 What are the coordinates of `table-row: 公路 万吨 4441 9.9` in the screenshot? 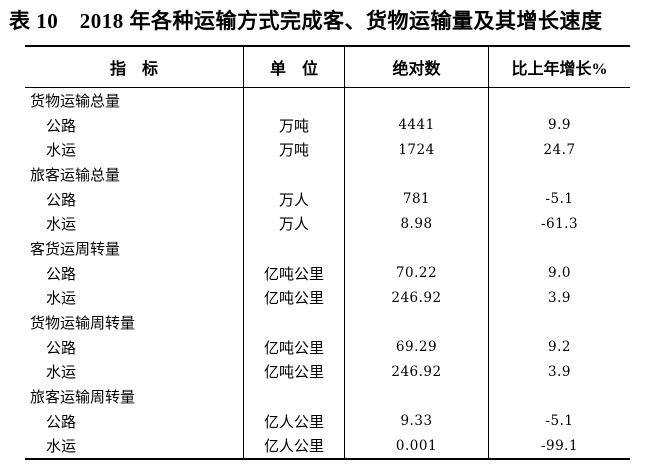 It's located at (327, 125).